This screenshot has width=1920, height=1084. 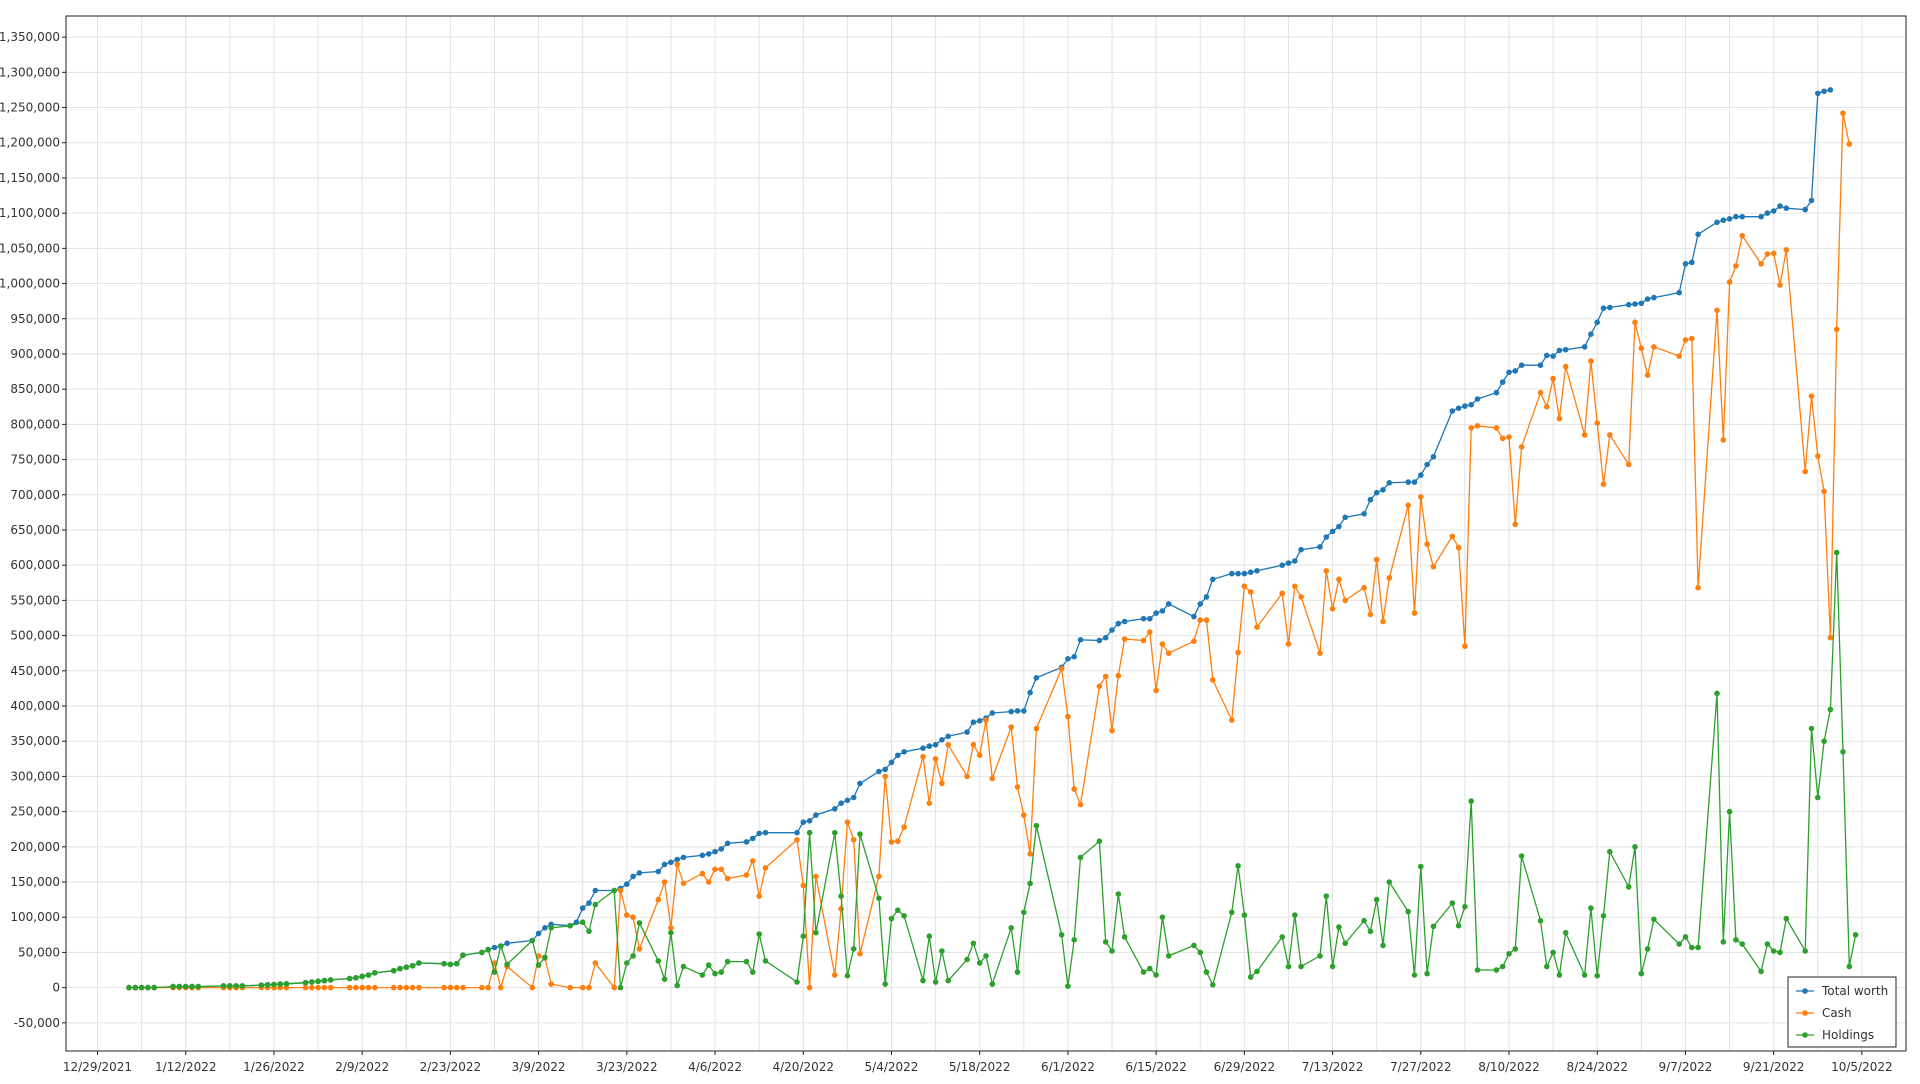 What do you see at coordinates (35, 776) in the screenshot?
I see `y-tick-label: 300,000` at bounding box center [35, 776].